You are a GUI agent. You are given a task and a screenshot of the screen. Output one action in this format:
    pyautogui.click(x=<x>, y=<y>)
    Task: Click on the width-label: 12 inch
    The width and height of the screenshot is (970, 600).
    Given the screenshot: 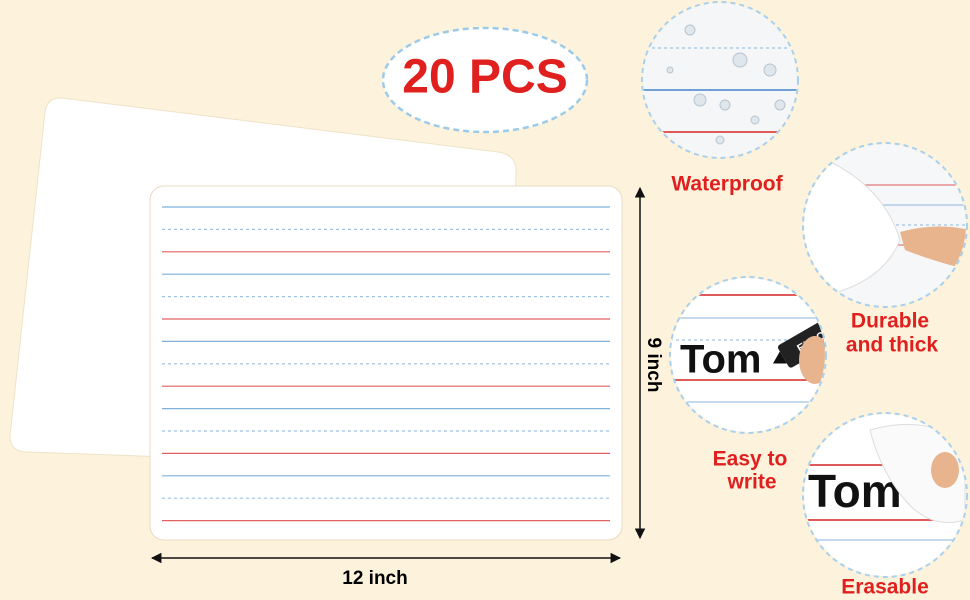 What is the action you would take?
    pyautogui.click(x=374, y=578)
    